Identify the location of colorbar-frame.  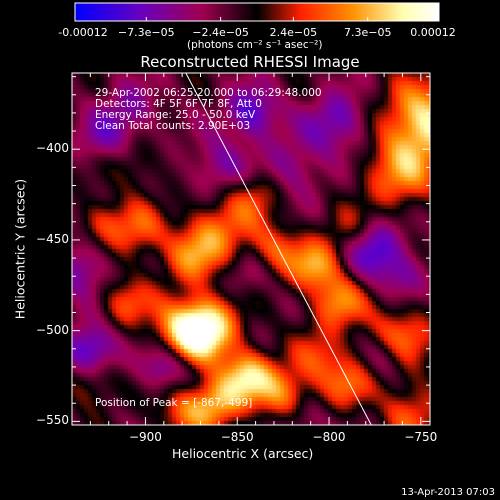
(257, 12).